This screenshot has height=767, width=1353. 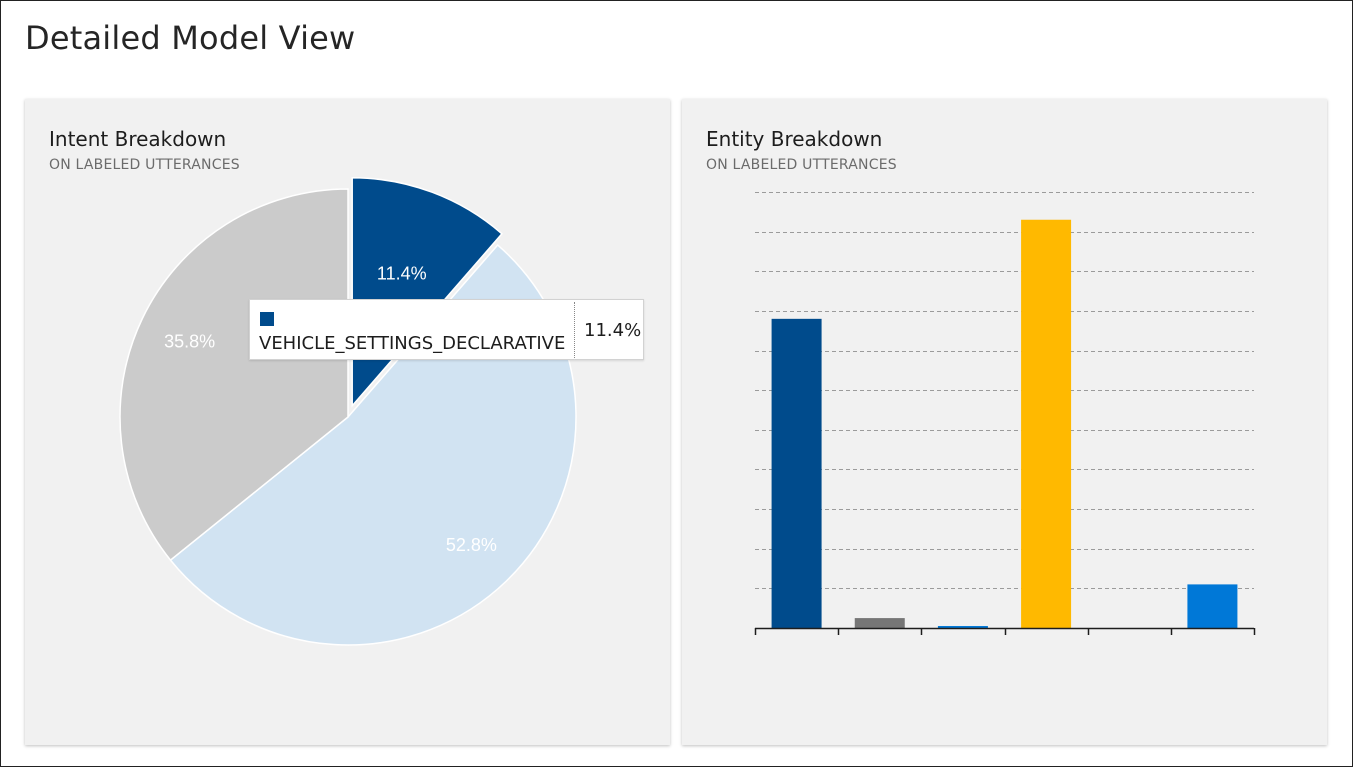 I want to click on tooltip-divider, so click(x=574, y=330).